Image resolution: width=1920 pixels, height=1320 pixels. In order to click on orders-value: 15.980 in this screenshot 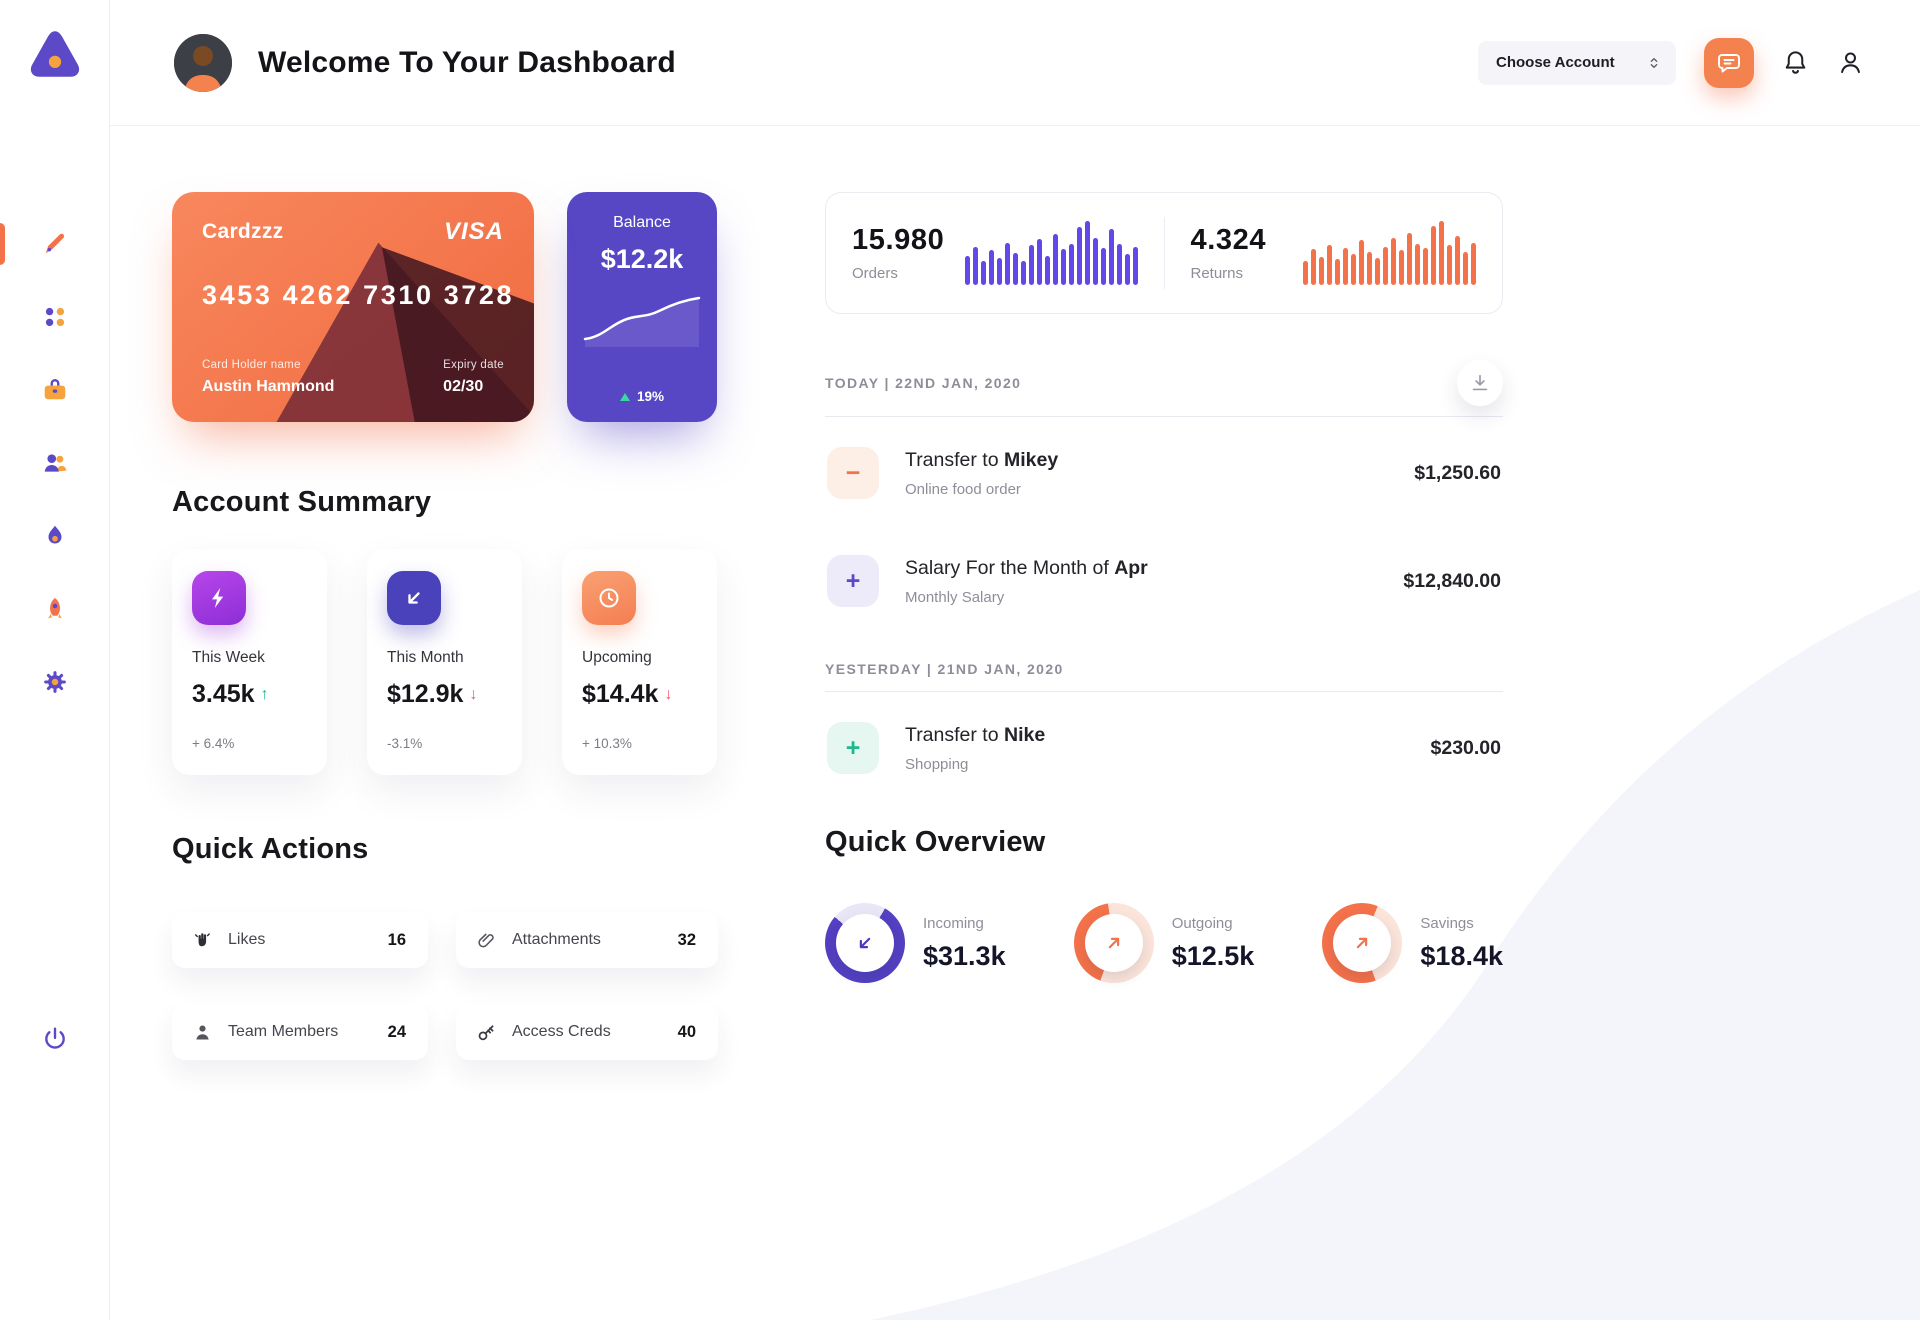, I will do `click(898, 240)`.